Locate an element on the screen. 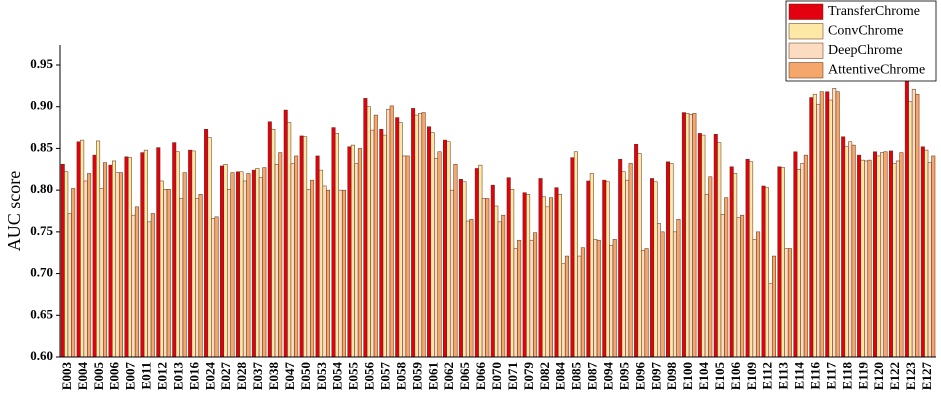 This screenshot has width=941, height=403. x-tick-label: E104 is located at coordinates (703, 376).